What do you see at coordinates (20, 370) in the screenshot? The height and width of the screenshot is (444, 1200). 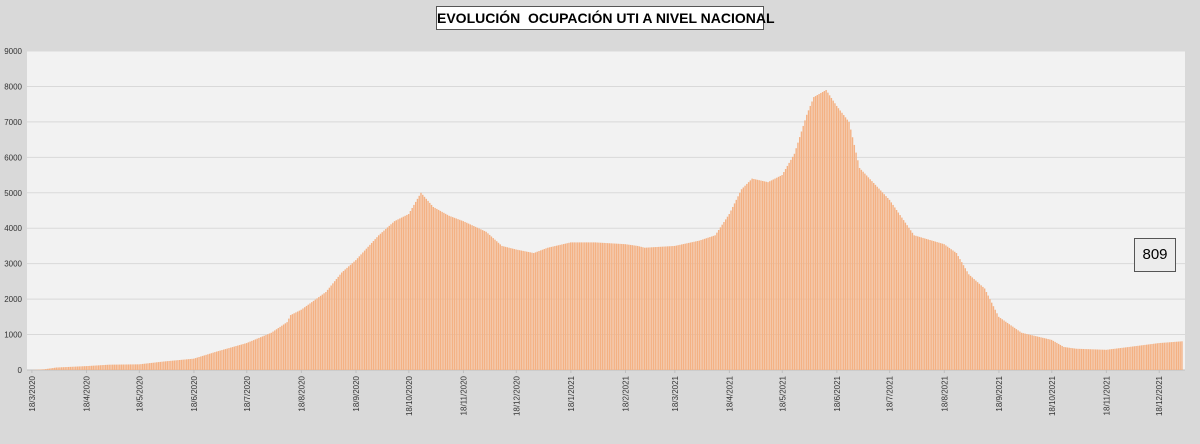 I see `y-tick-label: 0` at bounding box center [20, 370].